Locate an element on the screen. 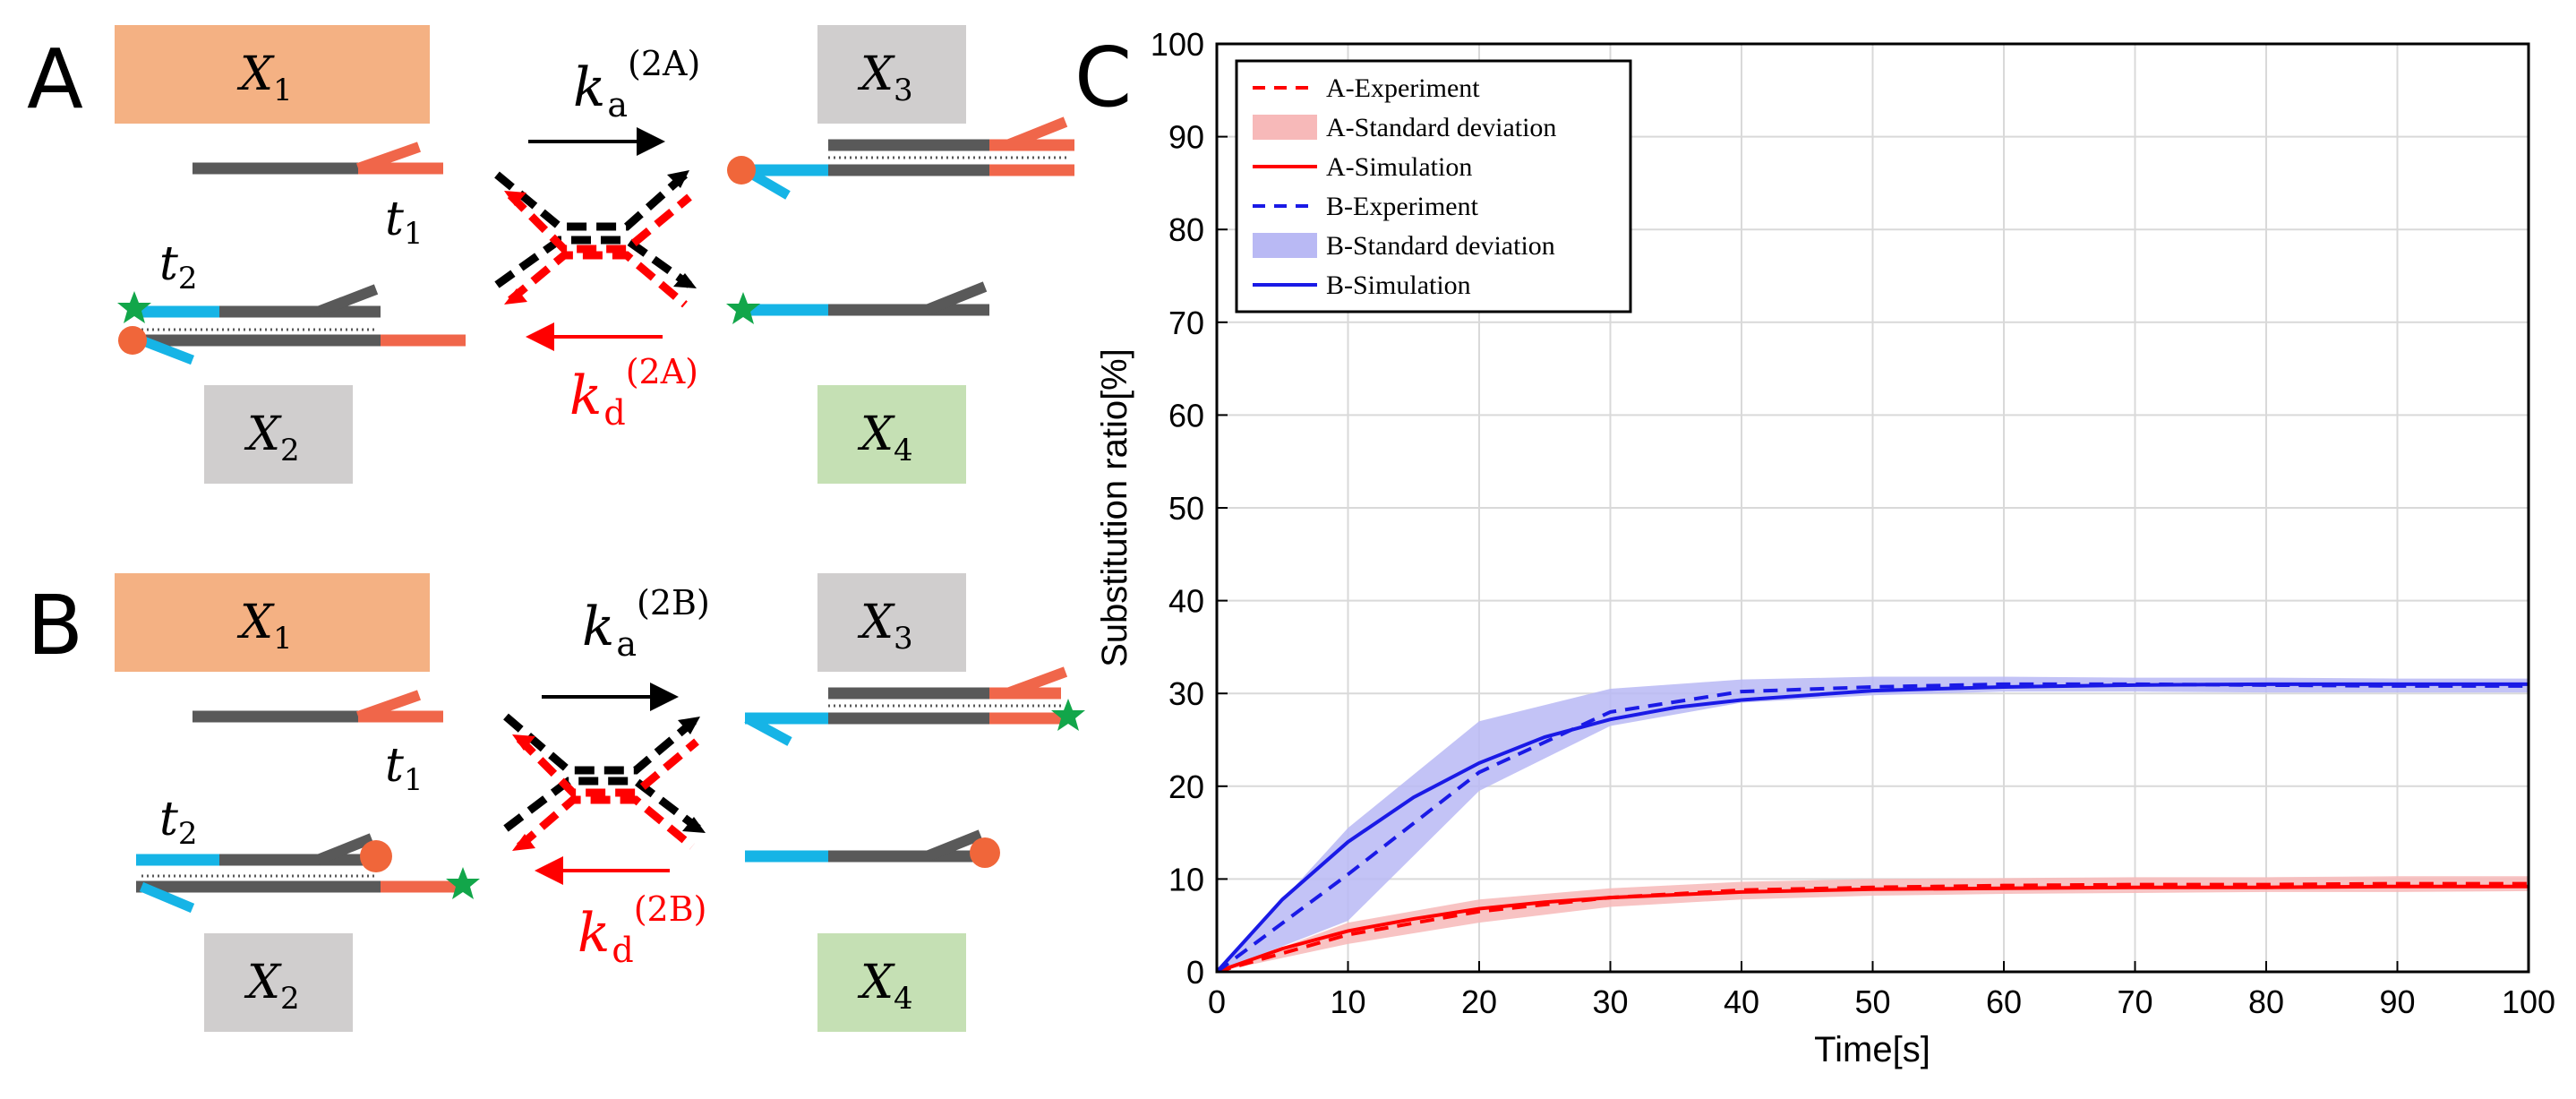  legend-label: B-Standard deviation is located at coordinates (1441, 246).